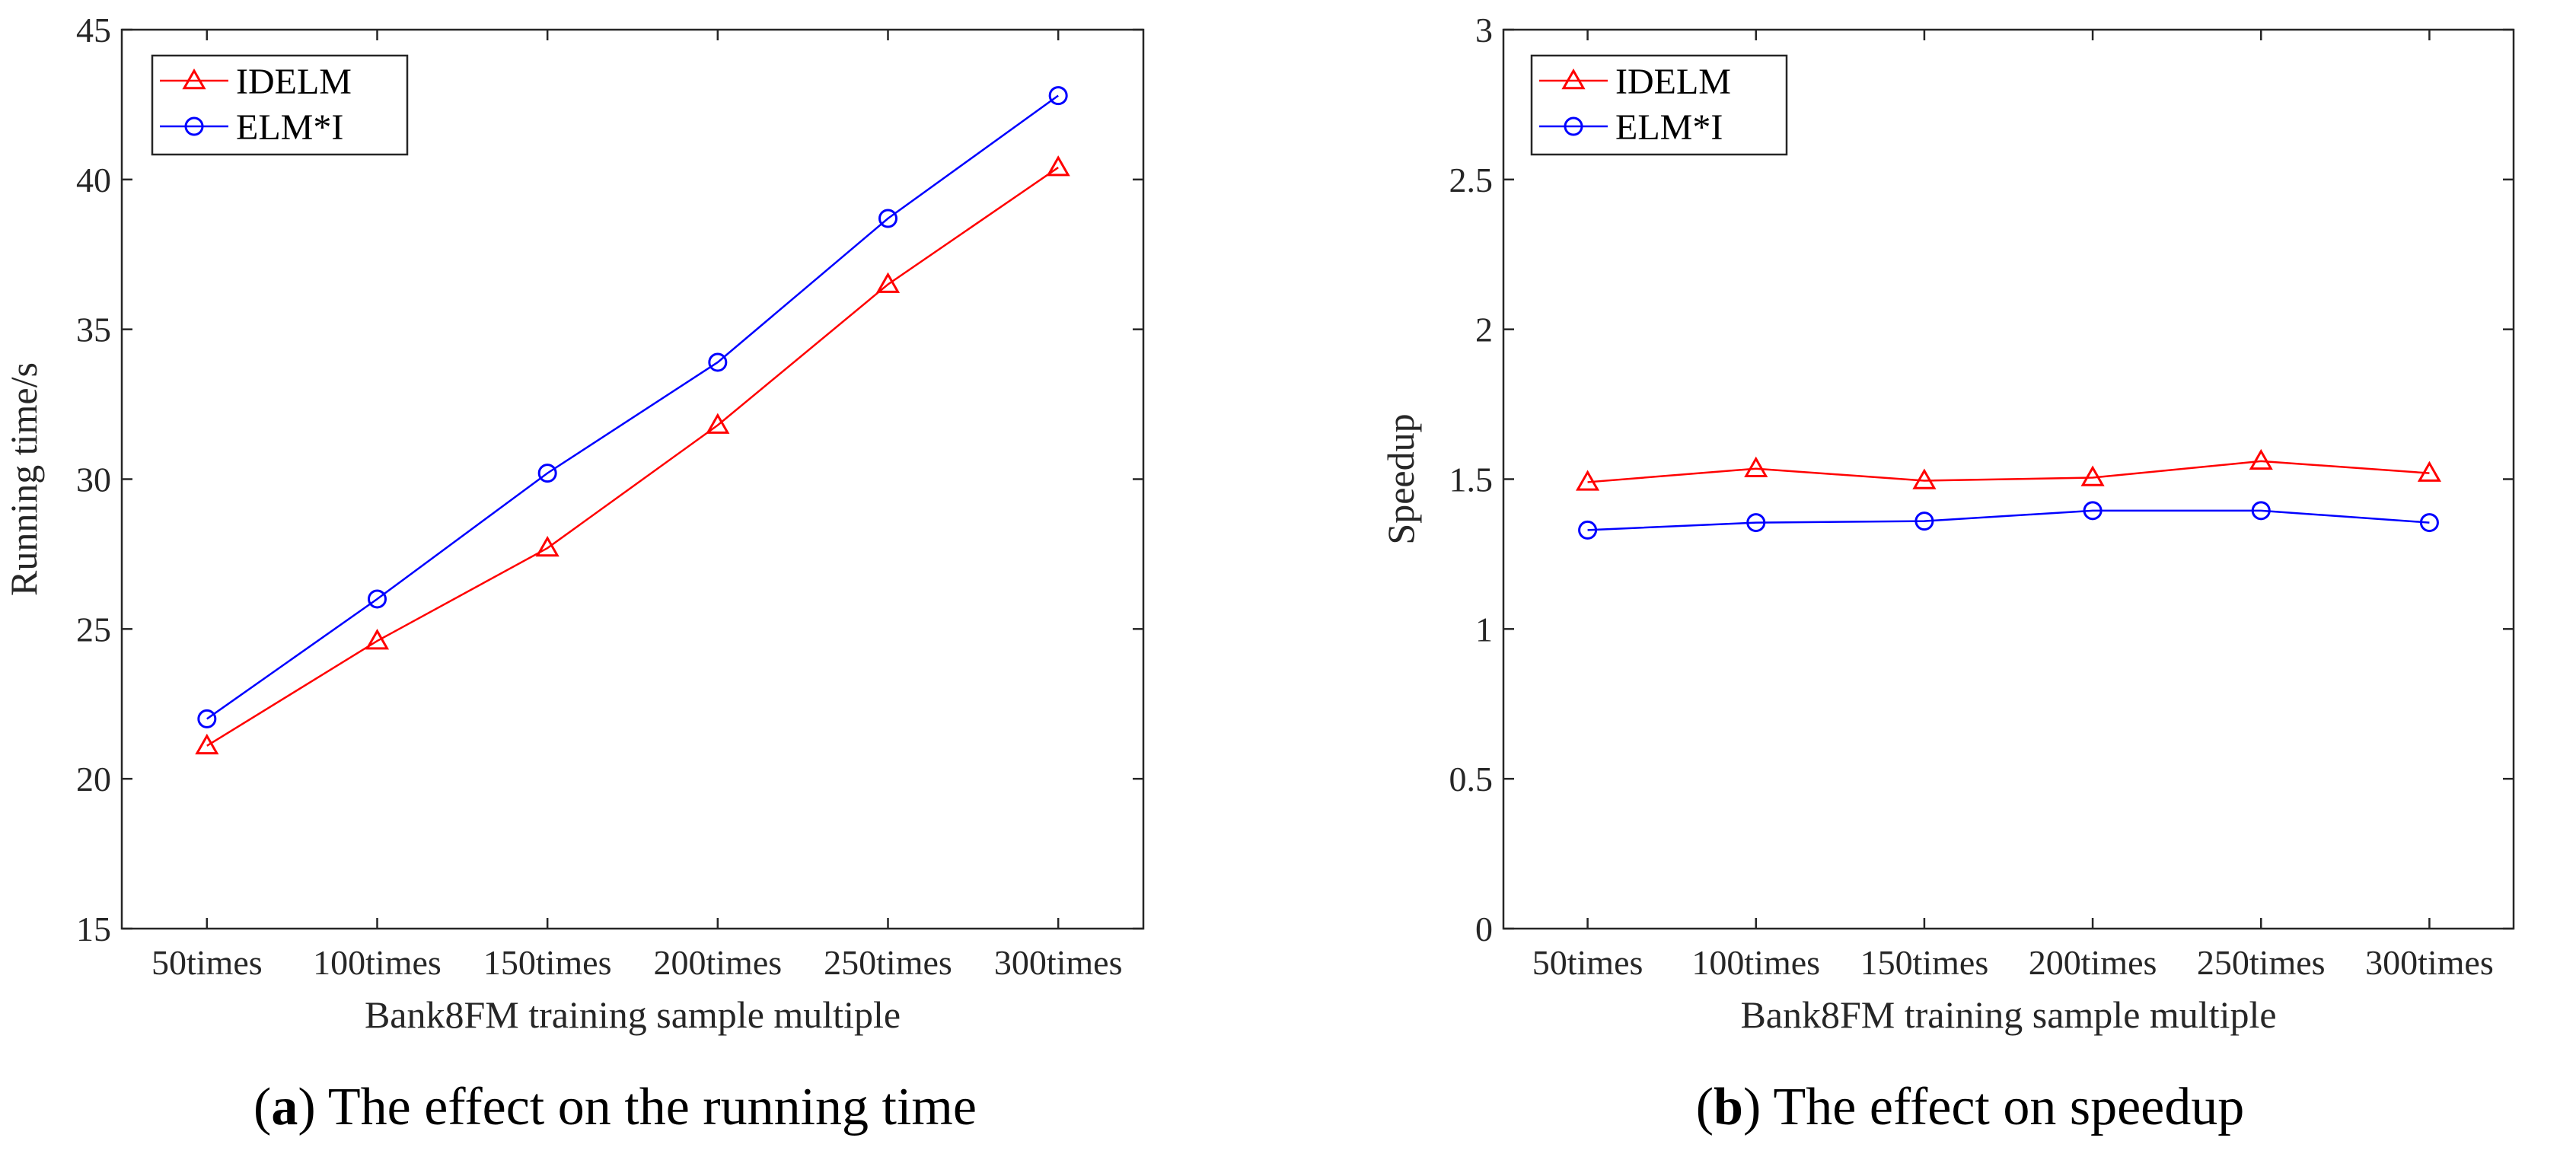 This screenshot has height=1176, width=2576. What do you see at coordinates (94, 180) in the screenshot?
I see `y-tick-label: 40` at bounding box center [94, 180].